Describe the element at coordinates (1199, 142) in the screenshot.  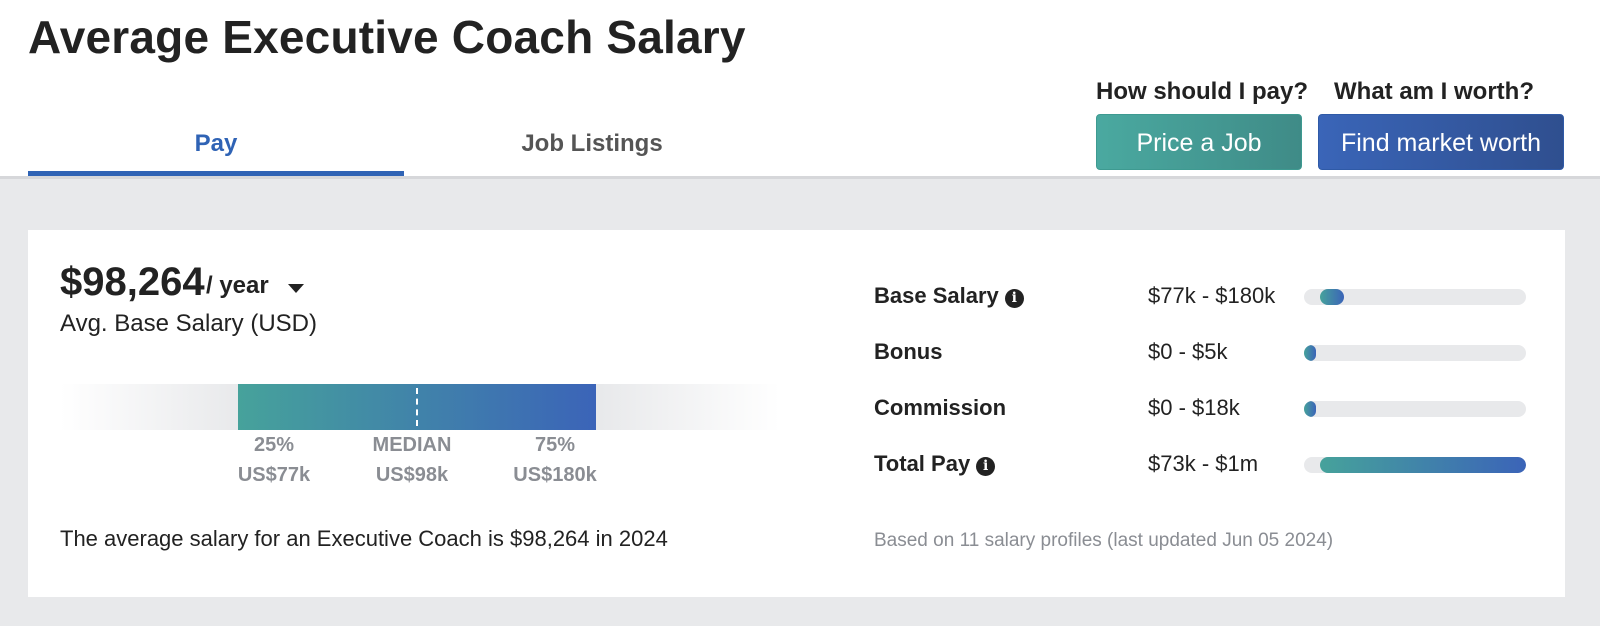
I see `price-a-job-button: Price a Job` at that location.